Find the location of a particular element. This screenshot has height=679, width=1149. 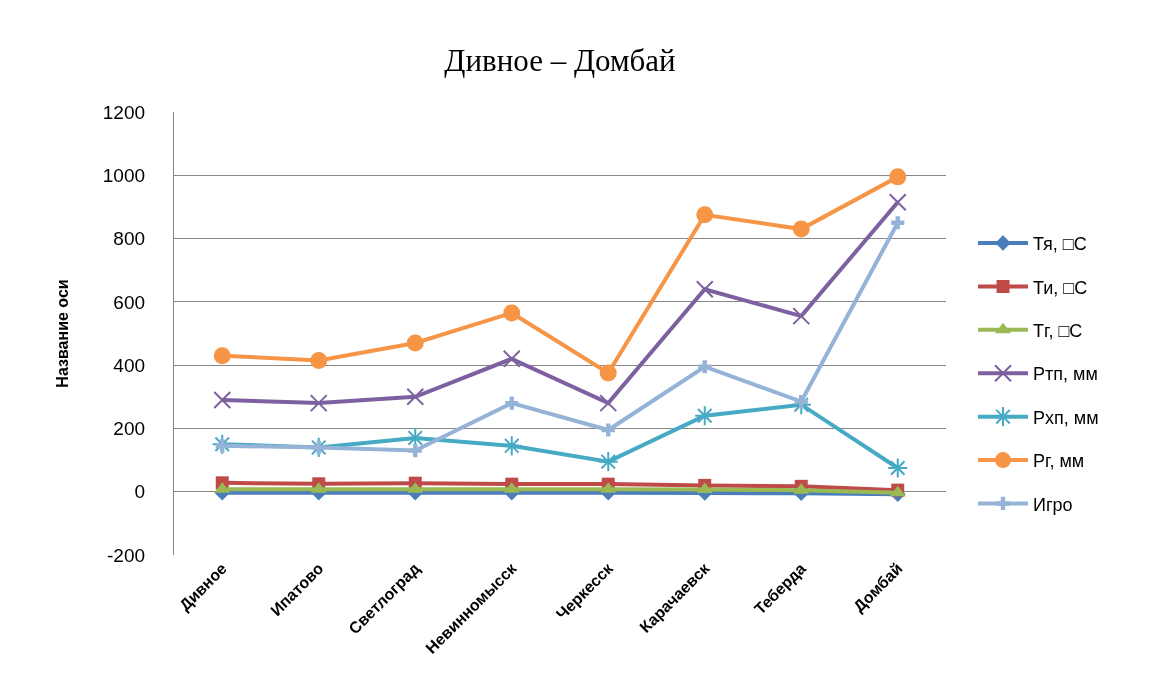

legend-label: Рхп, мм is located at coordinates (1066, 417).